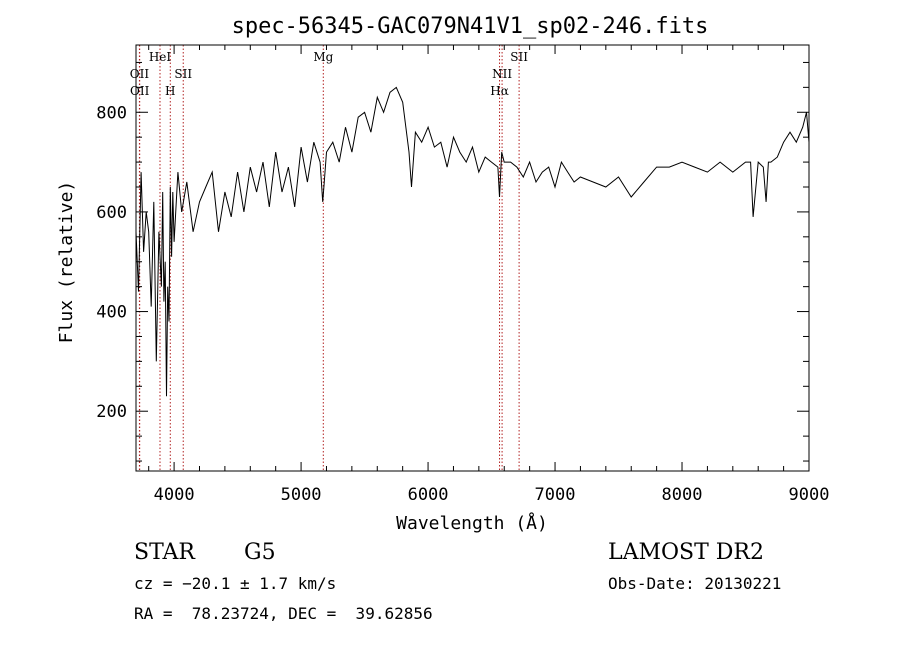 The image size is (900, 649). I want to click on annotation-label: H, so click(170, 91).